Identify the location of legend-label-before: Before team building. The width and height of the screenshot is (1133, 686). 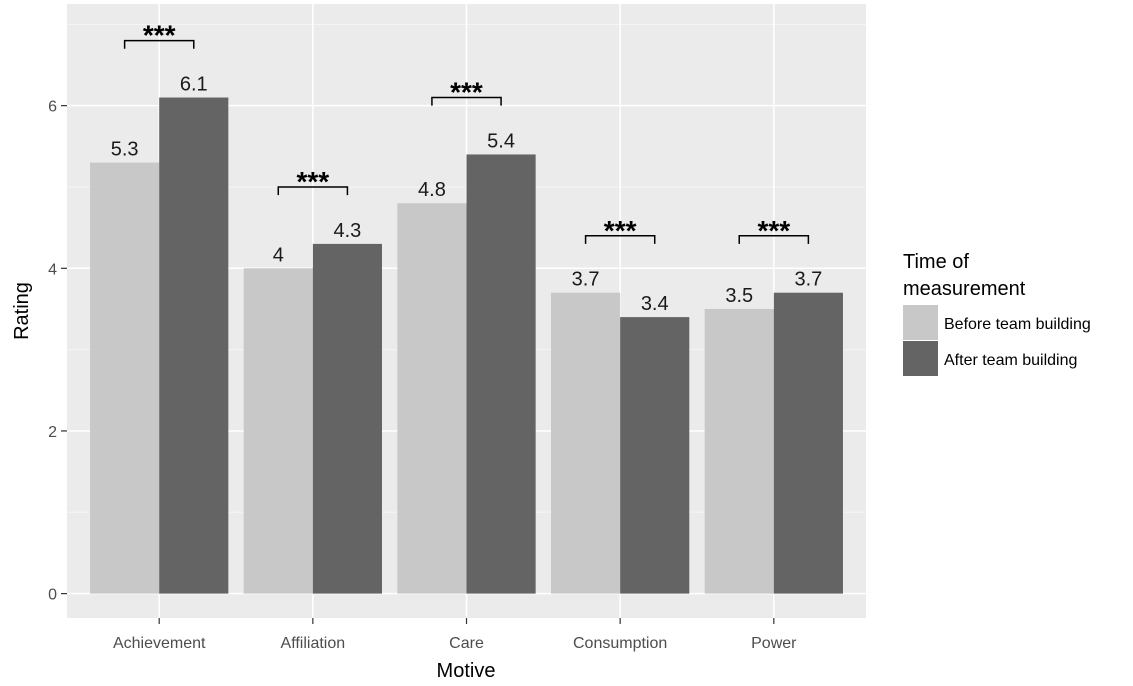
(1017, 324).